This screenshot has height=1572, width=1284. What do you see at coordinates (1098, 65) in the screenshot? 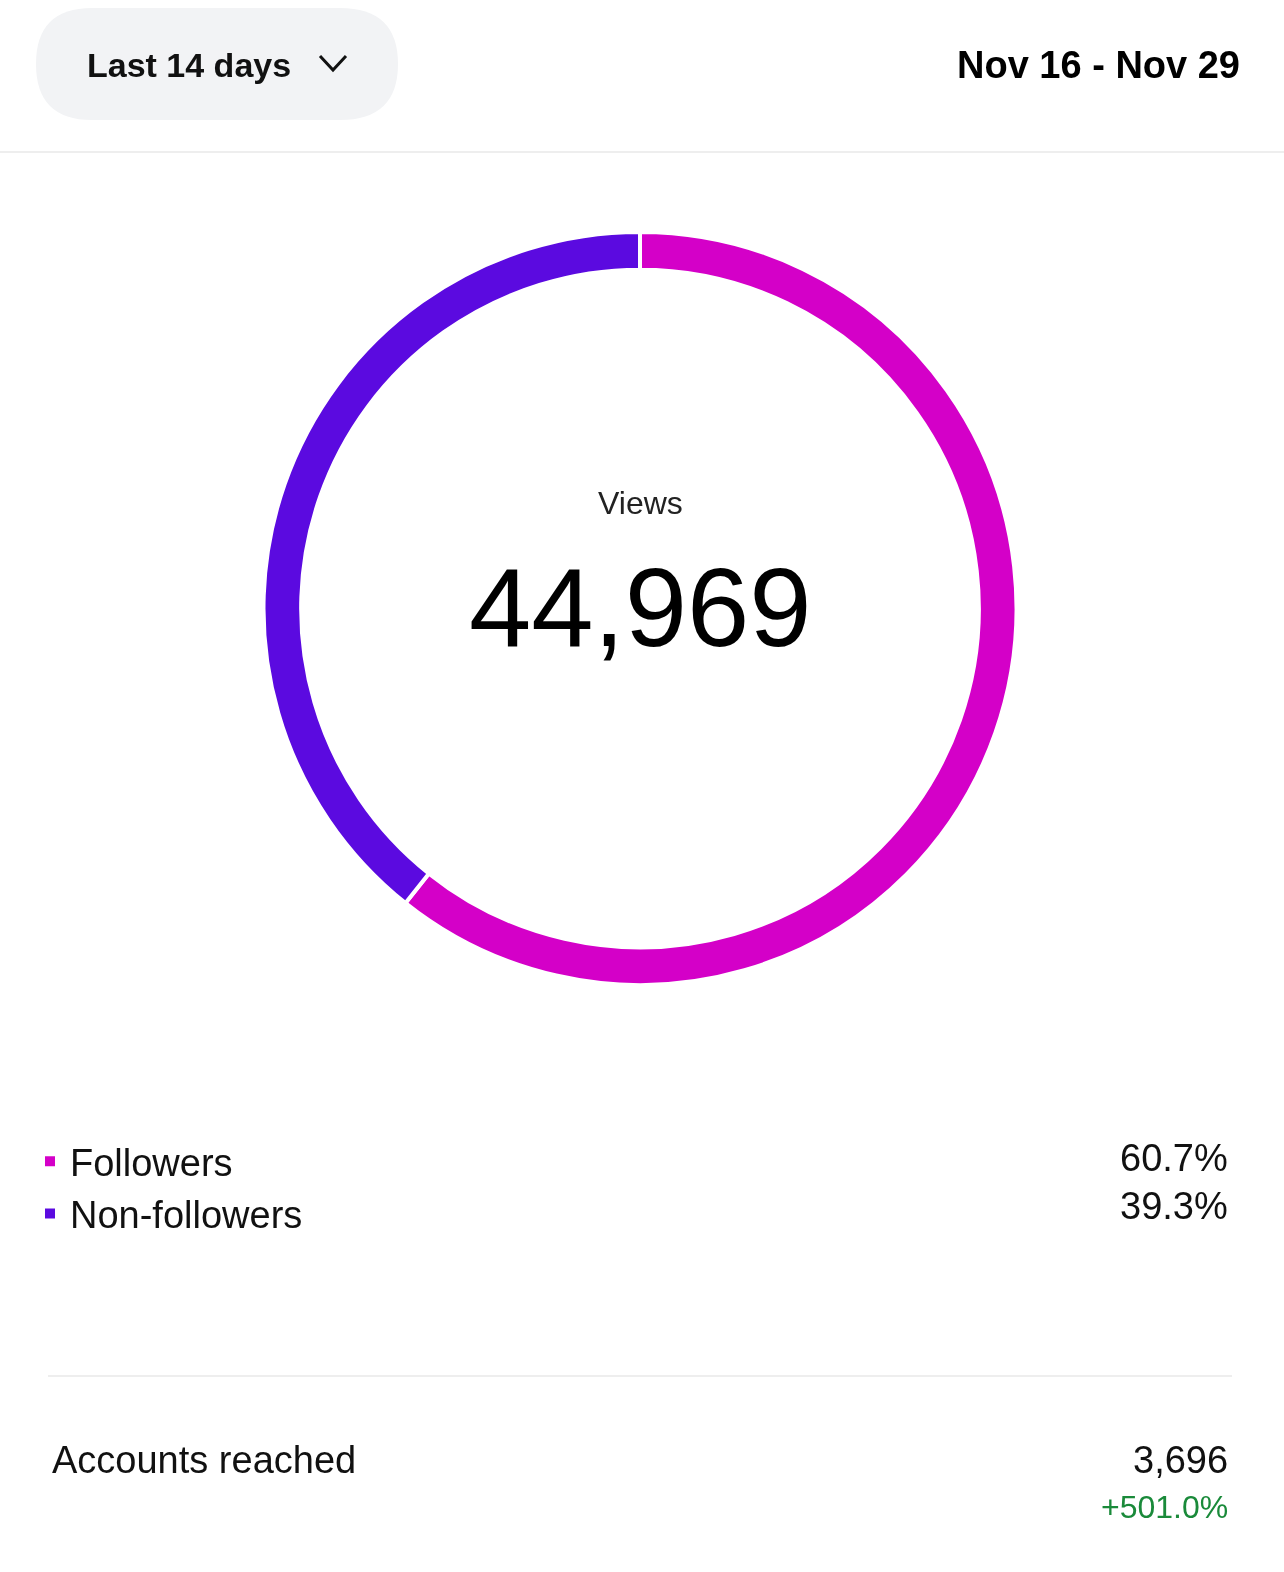
I see `text: Nov 16 - Nov 29` at bounding box center [1098, 65].